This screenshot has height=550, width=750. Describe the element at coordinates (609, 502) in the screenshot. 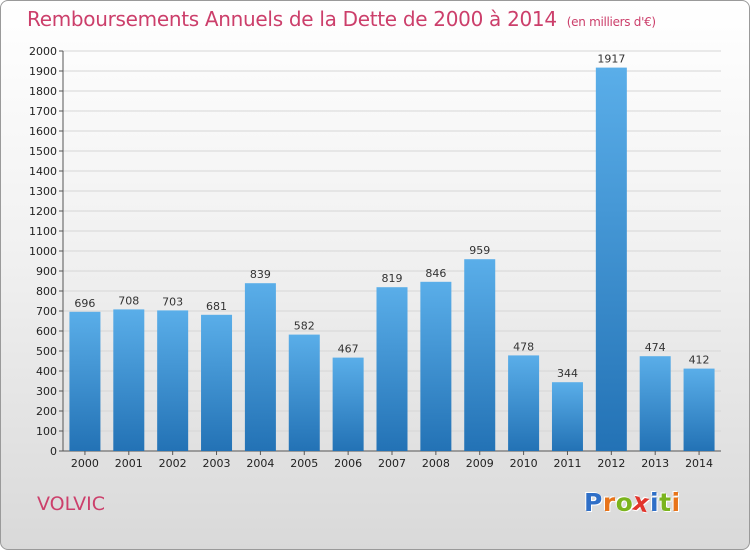

I see `logo-letter: r` at that location.